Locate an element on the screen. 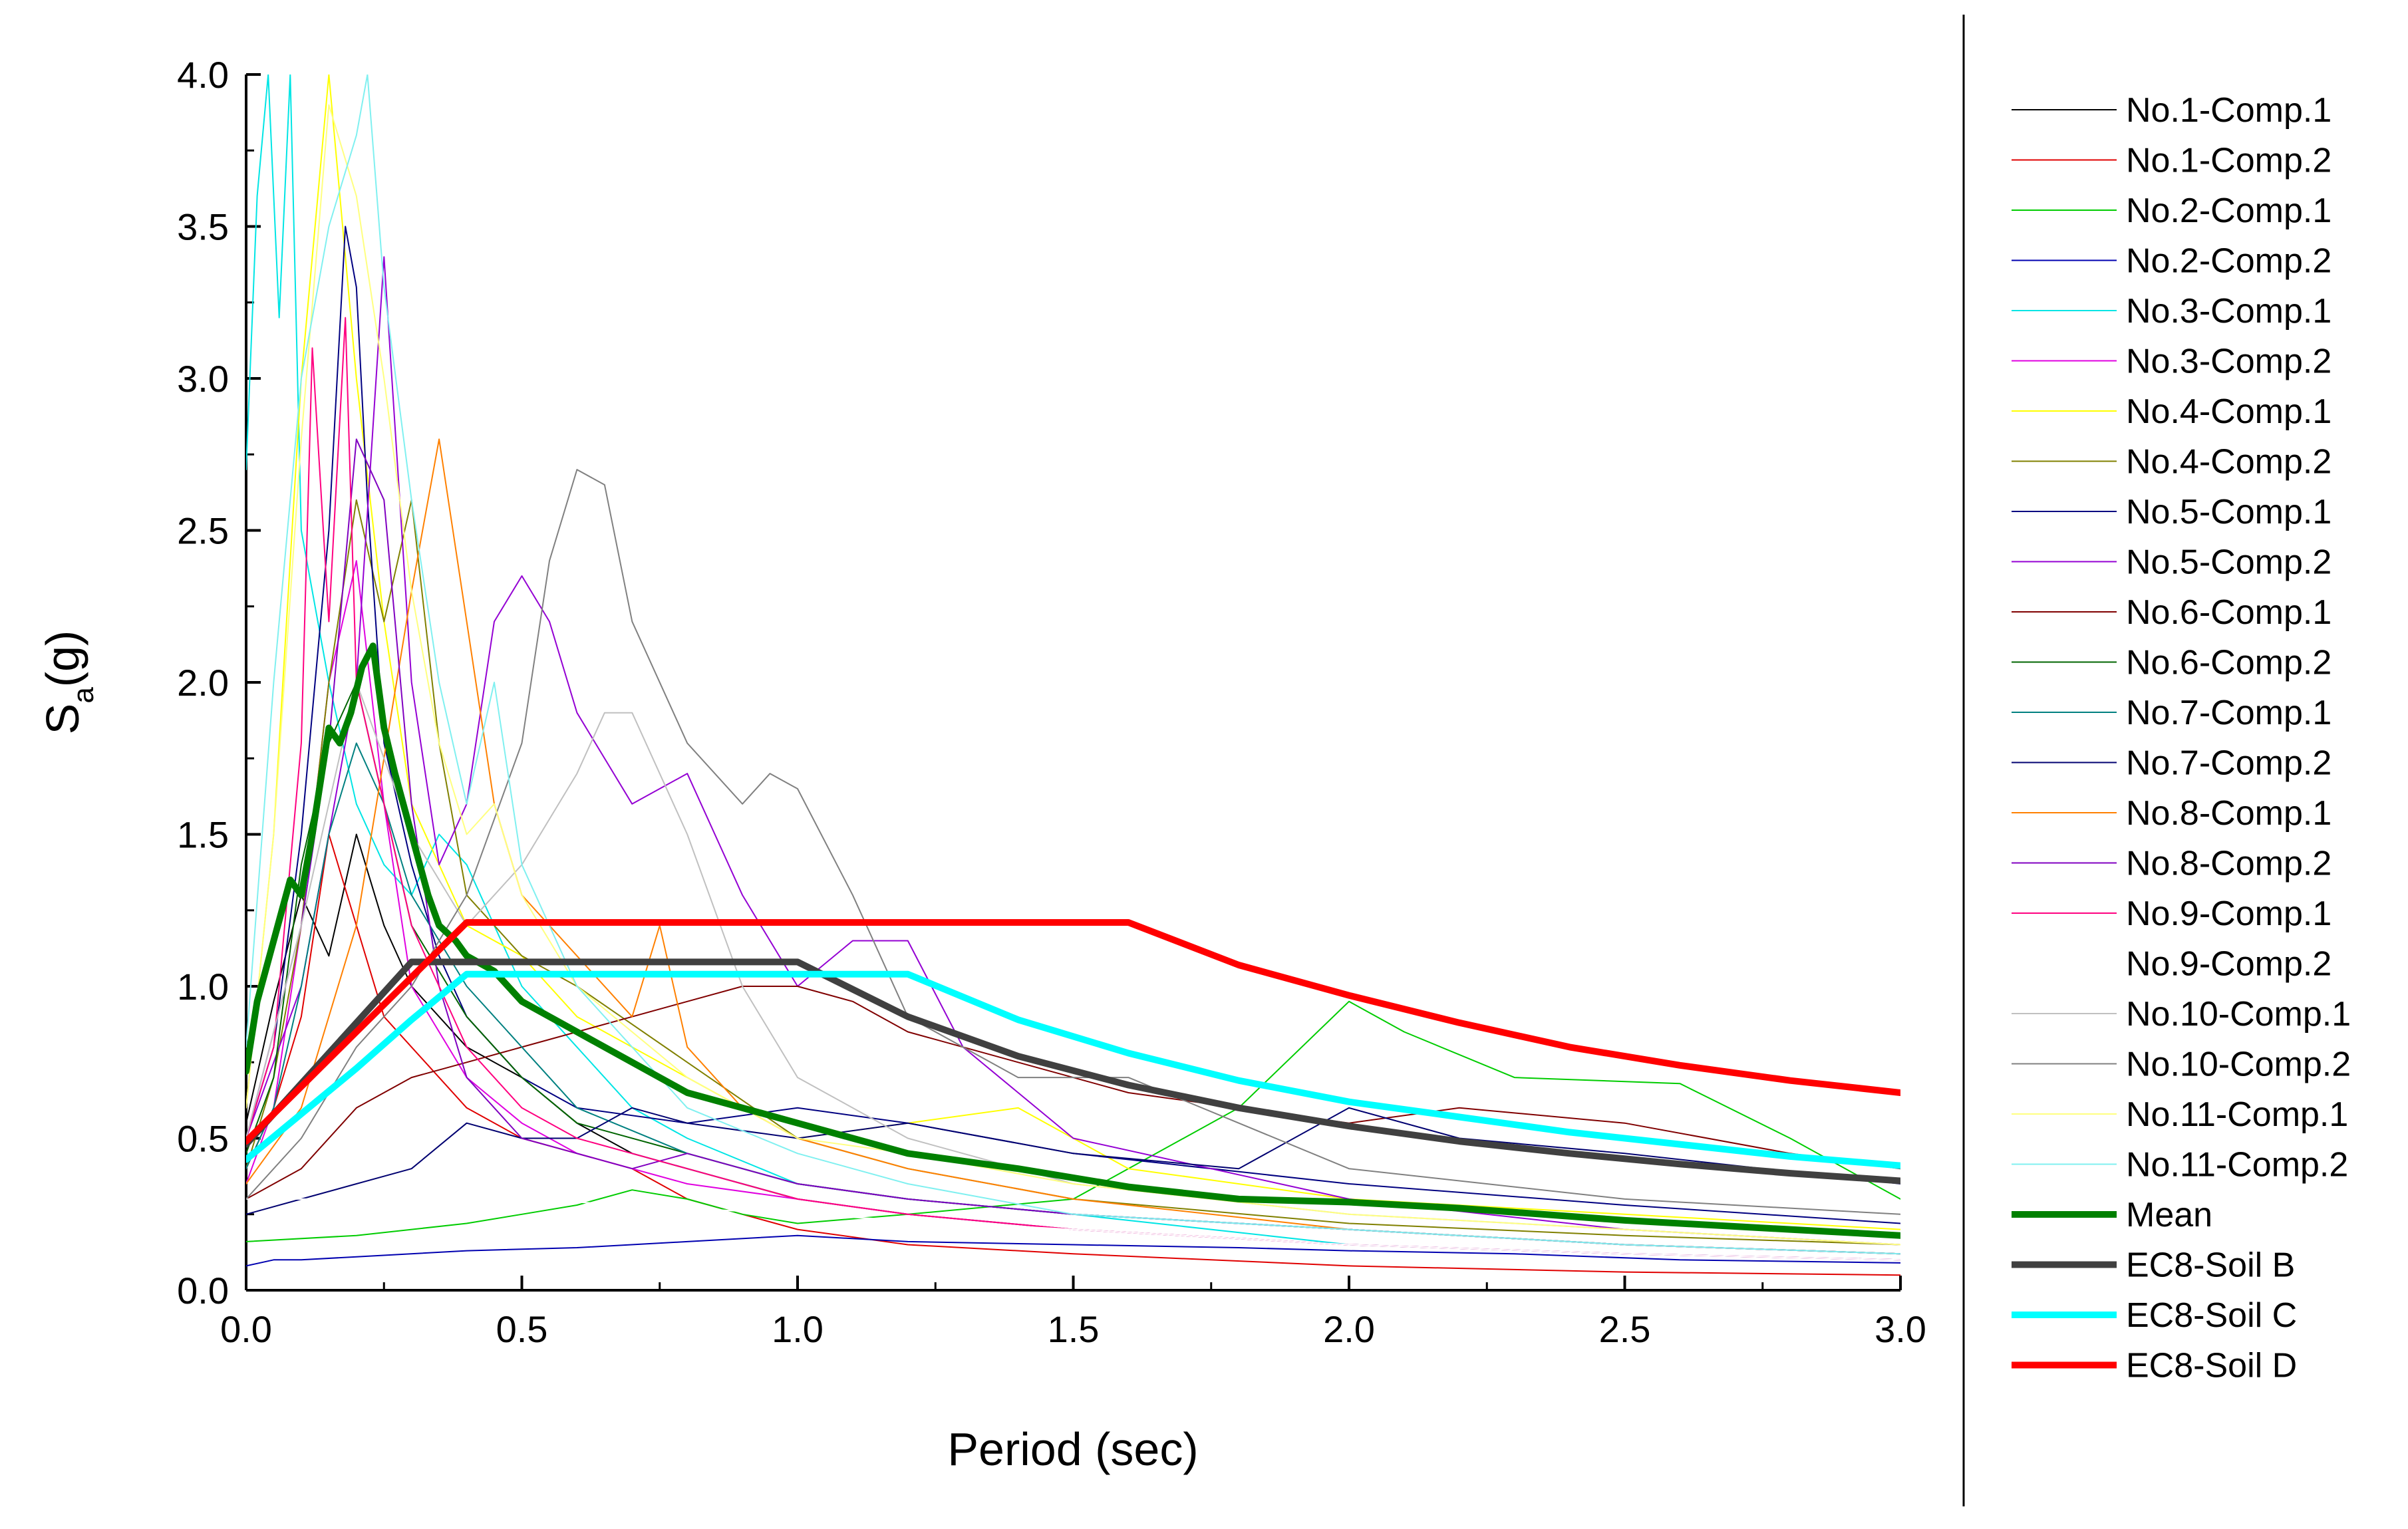 Image resolution: width=2408 pixels, height=1529 pixels. legend-item: No.2-Comp.1 is located at coordinates (2172, 211).